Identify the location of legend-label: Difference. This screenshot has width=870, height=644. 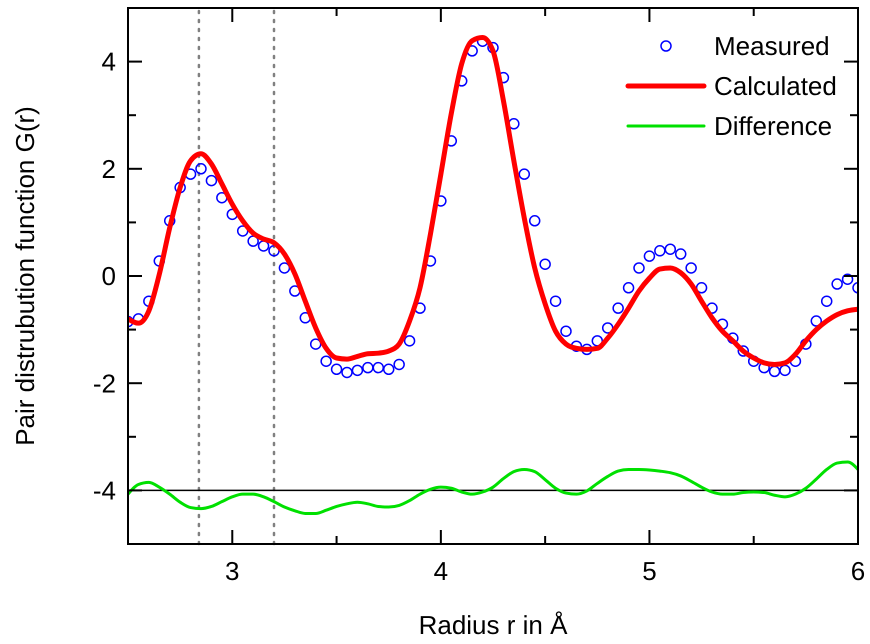
(773, 126).